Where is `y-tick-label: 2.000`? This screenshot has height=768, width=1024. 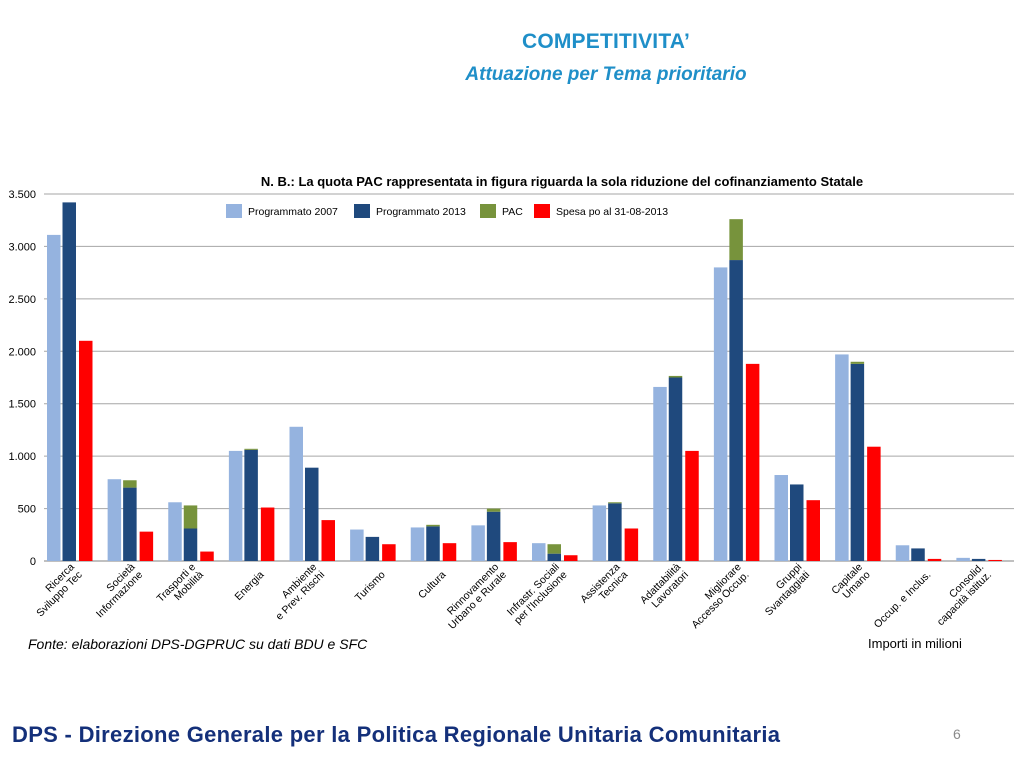
y-tick-label: 2.000 is located at coordinates (22, 352).